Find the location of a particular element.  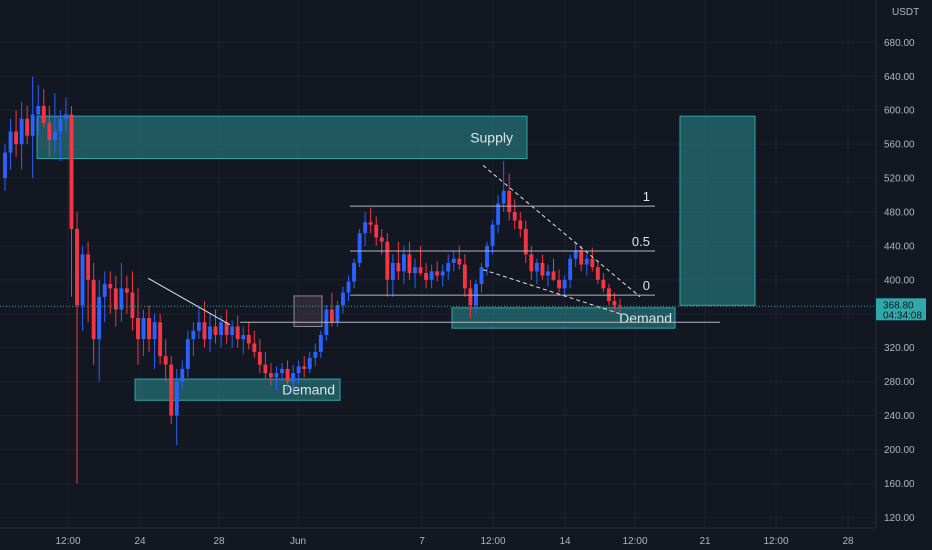

time-tick-label: 7 is located at coordinates (422, 541).